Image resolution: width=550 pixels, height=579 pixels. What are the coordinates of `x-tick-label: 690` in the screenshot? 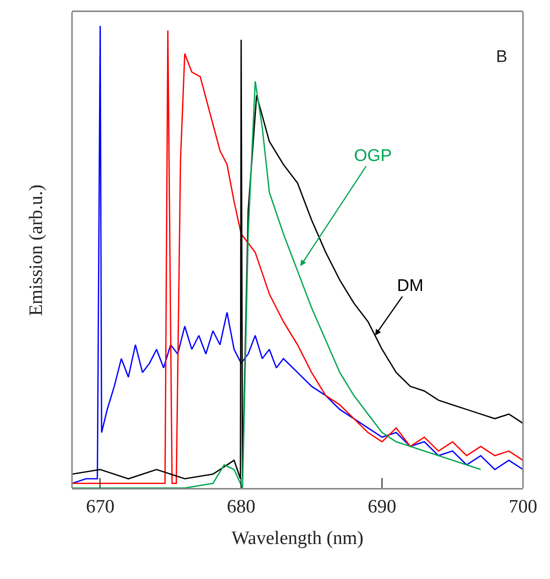 It's located at (382, 507).